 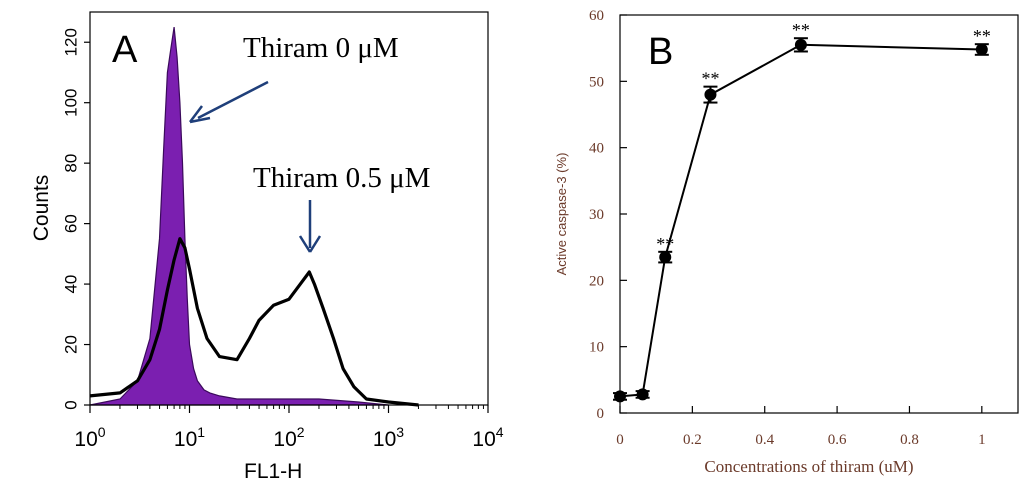 What do you see at coordinates (596, 348) in the screenshot?
I see `b-y-tick-label: 10` at bounding box center [596, 348].